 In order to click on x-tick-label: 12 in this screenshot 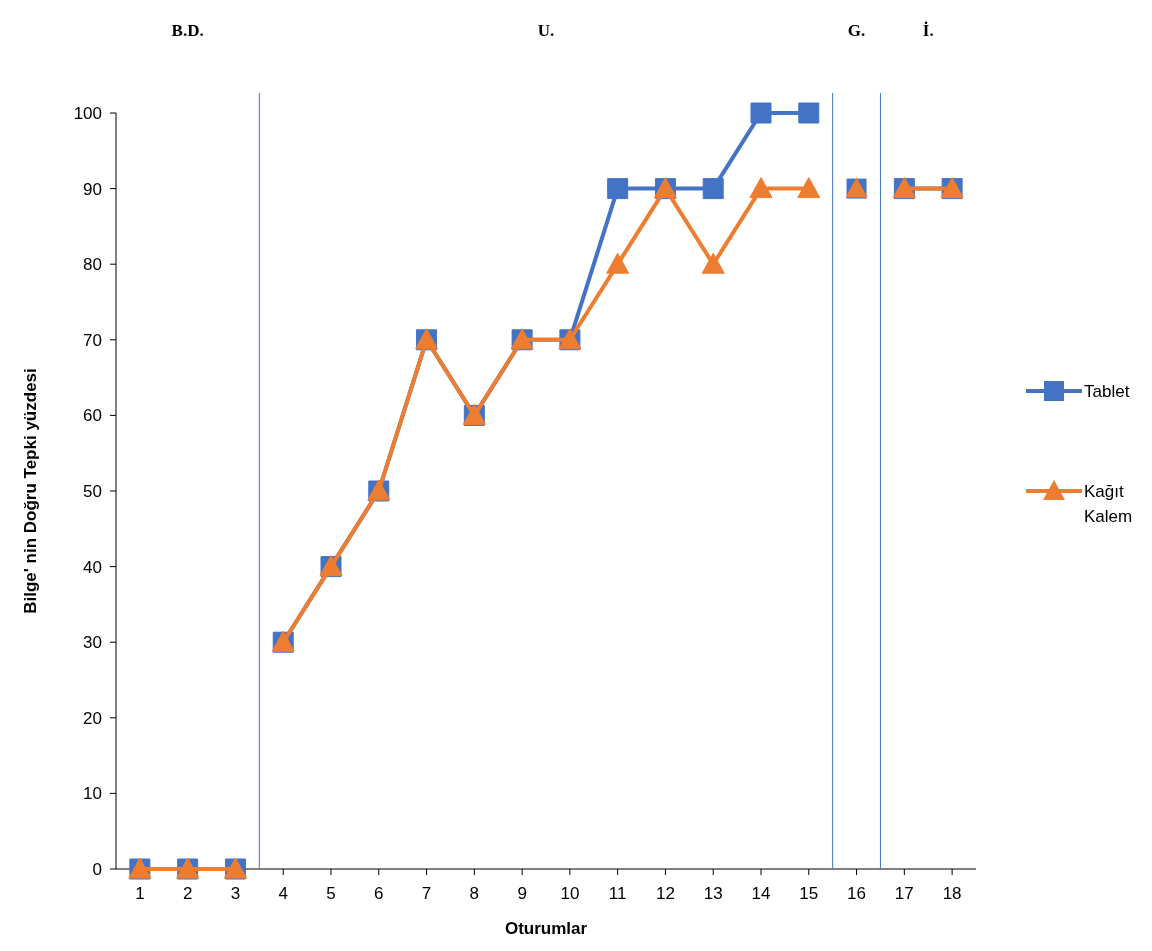, I will do `click(665, 893)`.